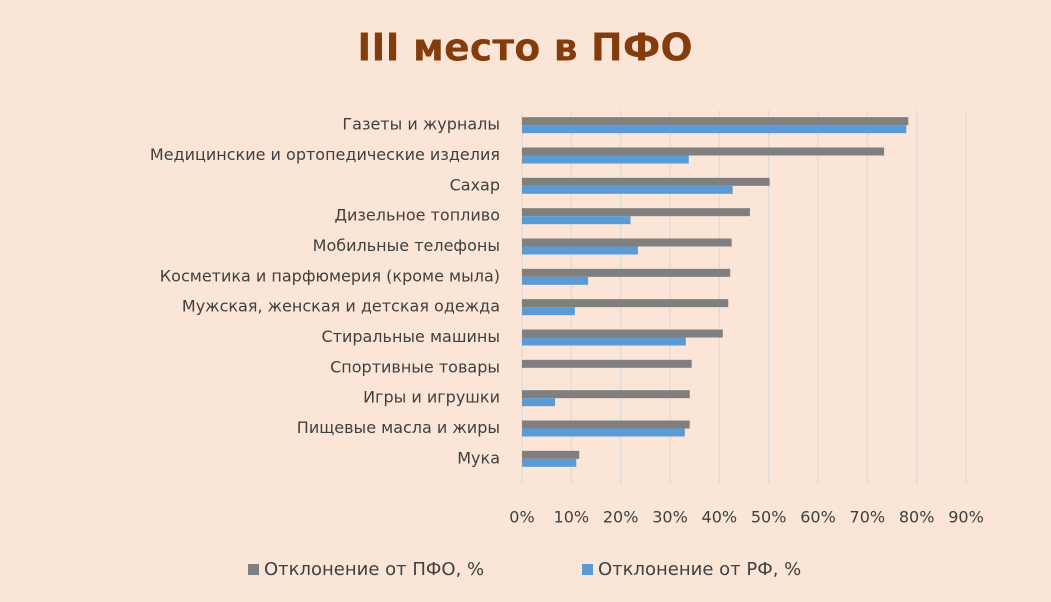  What do you see at coordinates (406, 245) in the screenshot?
I see `y-tick-label: Мобильные телефоны` at bounding box center [406, 245].